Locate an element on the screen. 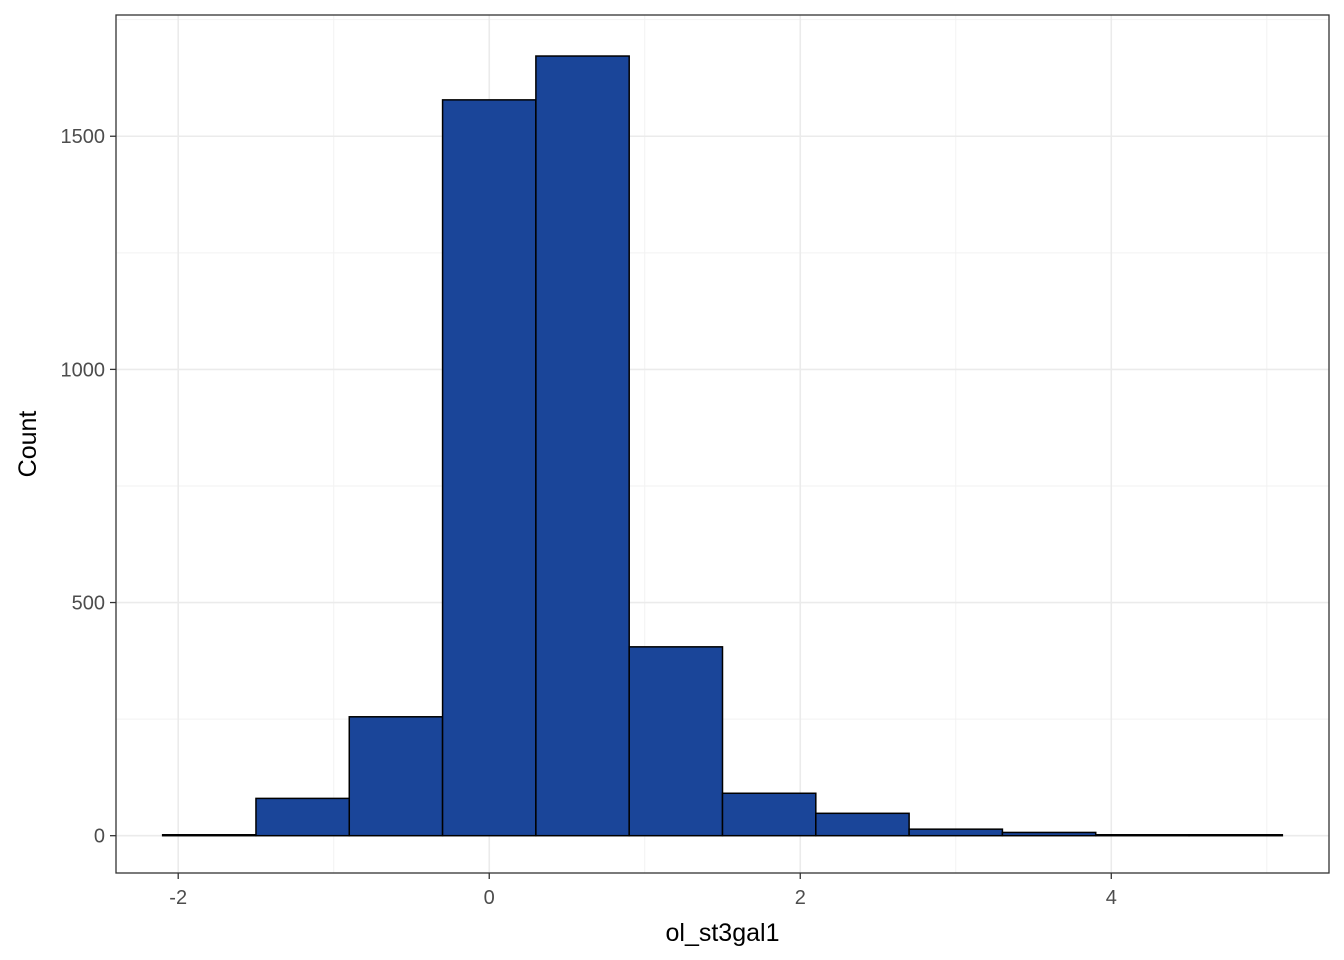 The height and width of the screenshot is (960, 1344). y-tick-label: 500 is located at coordinates (88, 604).